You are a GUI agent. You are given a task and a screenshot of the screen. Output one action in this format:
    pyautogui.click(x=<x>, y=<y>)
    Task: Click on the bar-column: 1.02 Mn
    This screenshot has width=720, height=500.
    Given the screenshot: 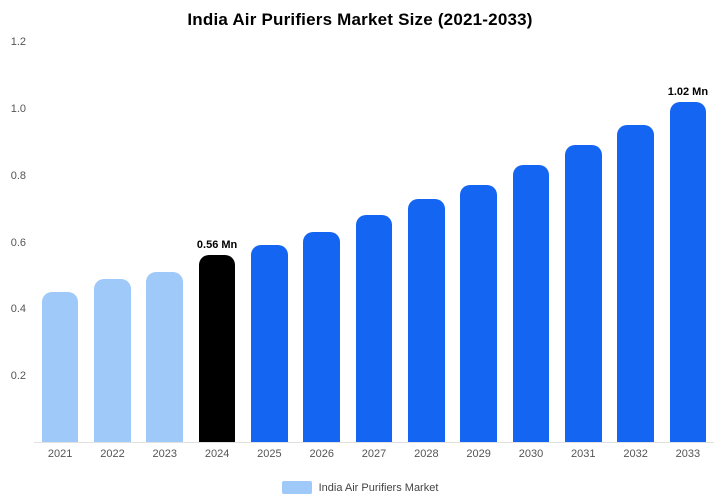 What is the action you would take?
    pyautogui.click(x=688, y=242)
    